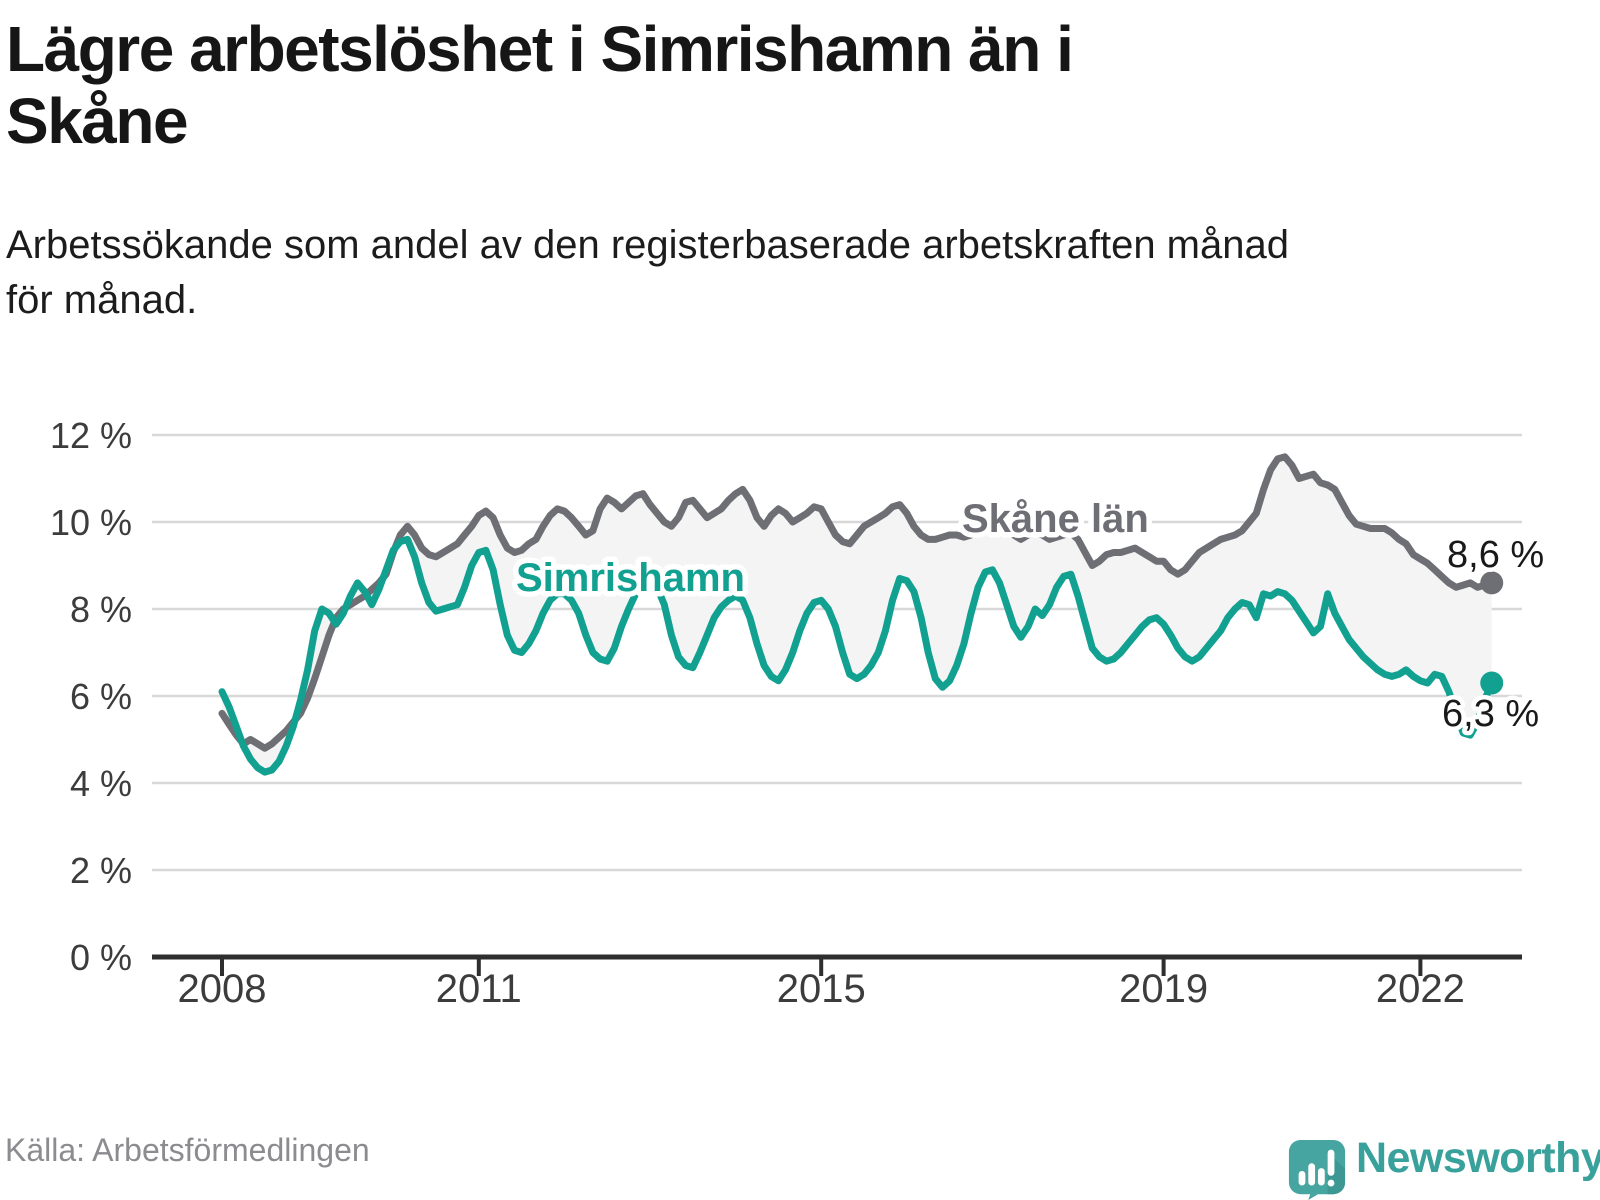  What do you see at coordinates (101, 783) in the screenshot?
I see `y-tick-label-4: 4 %` at bounding box center [101, 783].